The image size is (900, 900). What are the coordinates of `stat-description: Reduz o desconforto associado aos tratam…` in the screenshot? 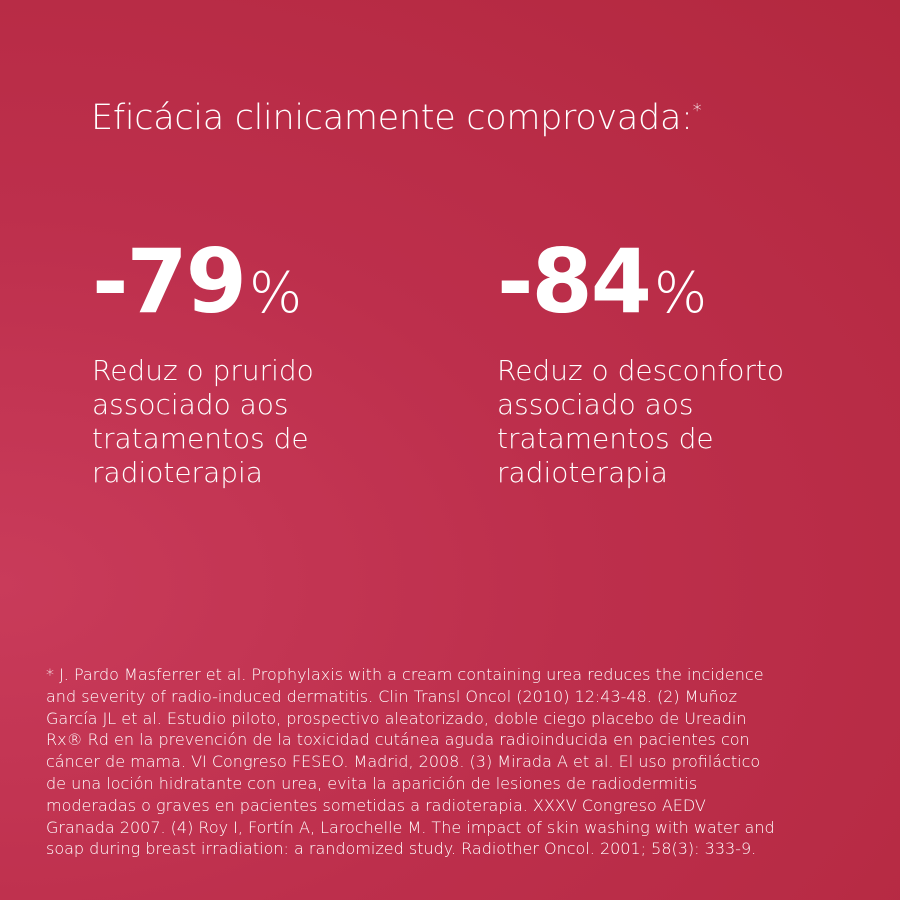 It's located at (640, 422).